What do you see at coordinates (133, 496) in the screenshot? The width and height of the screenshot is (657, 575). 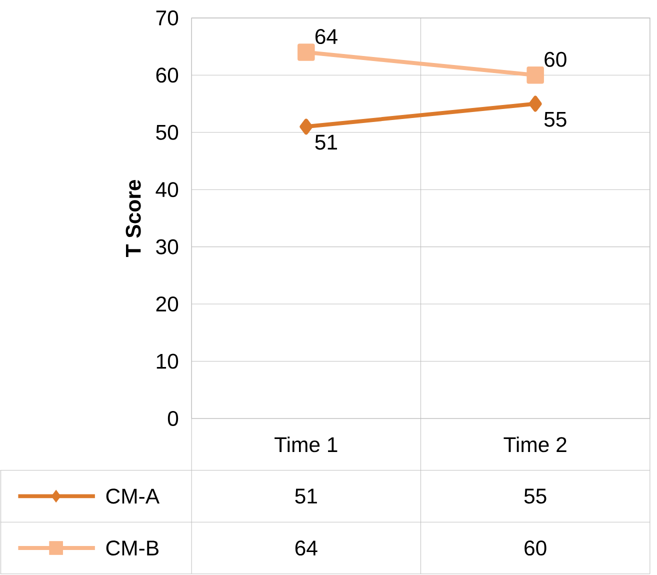 I see `legend-label: CM-A` at bounding box center [133, 496].